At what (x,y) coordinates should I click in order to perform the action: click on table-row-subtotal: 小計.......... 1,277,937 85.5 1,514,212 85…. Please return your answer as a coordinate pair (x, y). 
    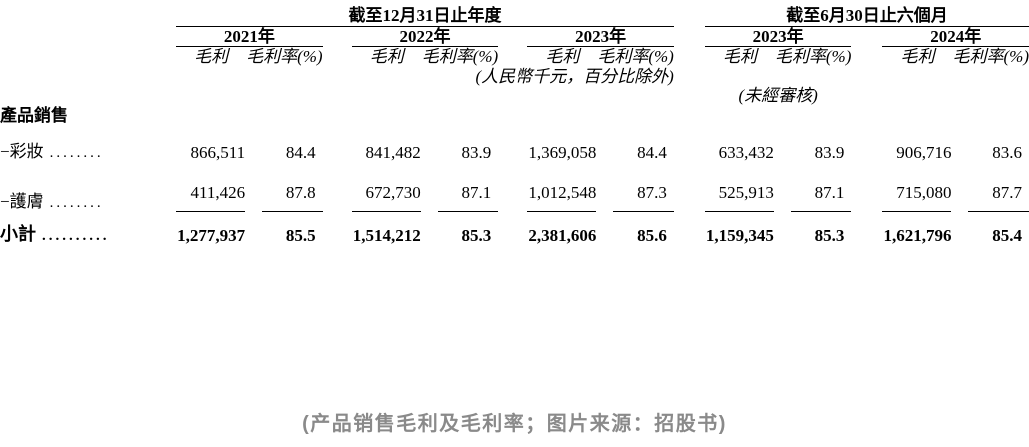
    Looking at the image, I should click on (514, 228).